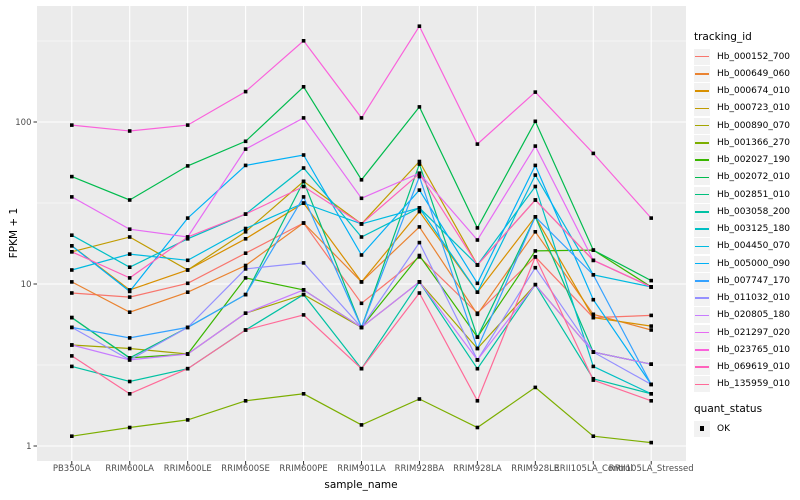 This screenshot has height=500, width=800. What do you see at coordinates (728, 409) in the screenshot?
I see `legend-title-quant-status: quant_status` at bounding box center [728, 409].